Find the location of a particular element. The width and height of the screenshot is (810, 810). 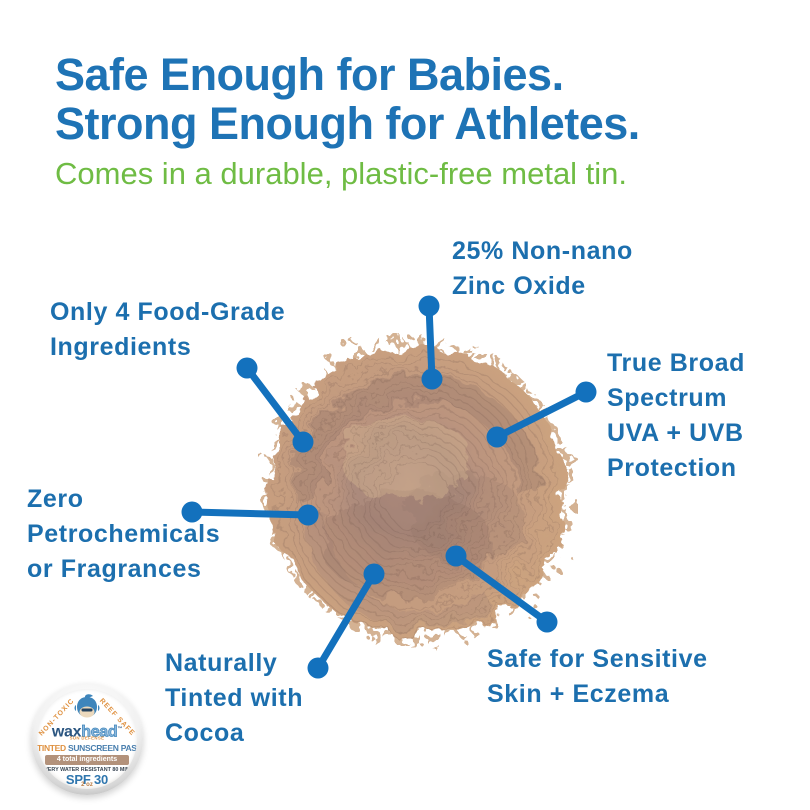

callout-food-grade: Only 4 Food-Grade Ingredients is located at coordinates (168, 329).